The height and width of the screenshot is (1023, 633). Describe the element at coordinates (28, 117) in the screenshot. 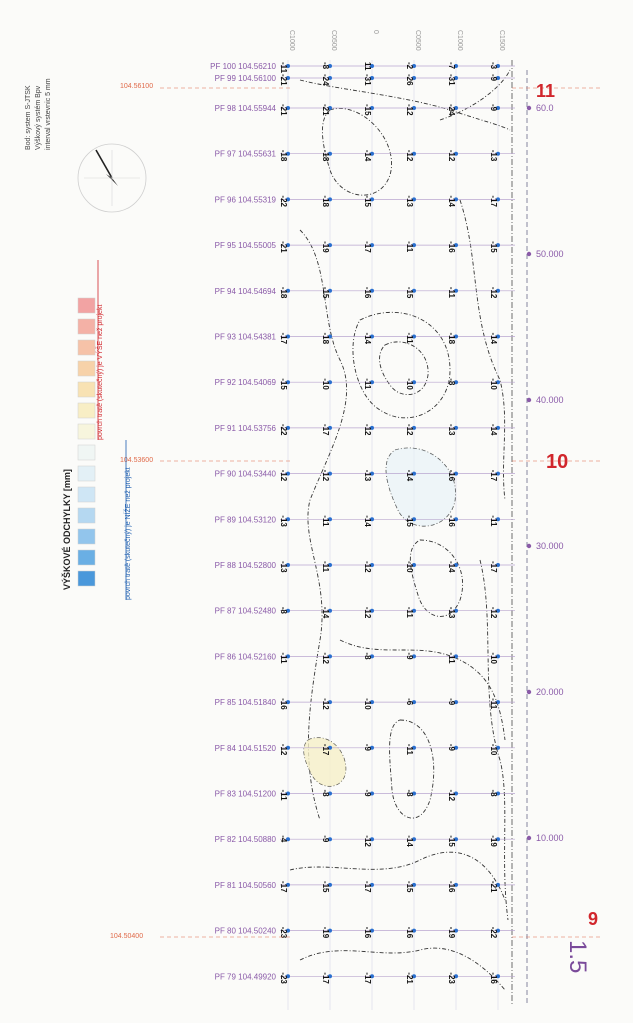

I see `info-line: Bod: system S-JTSK` at that location.